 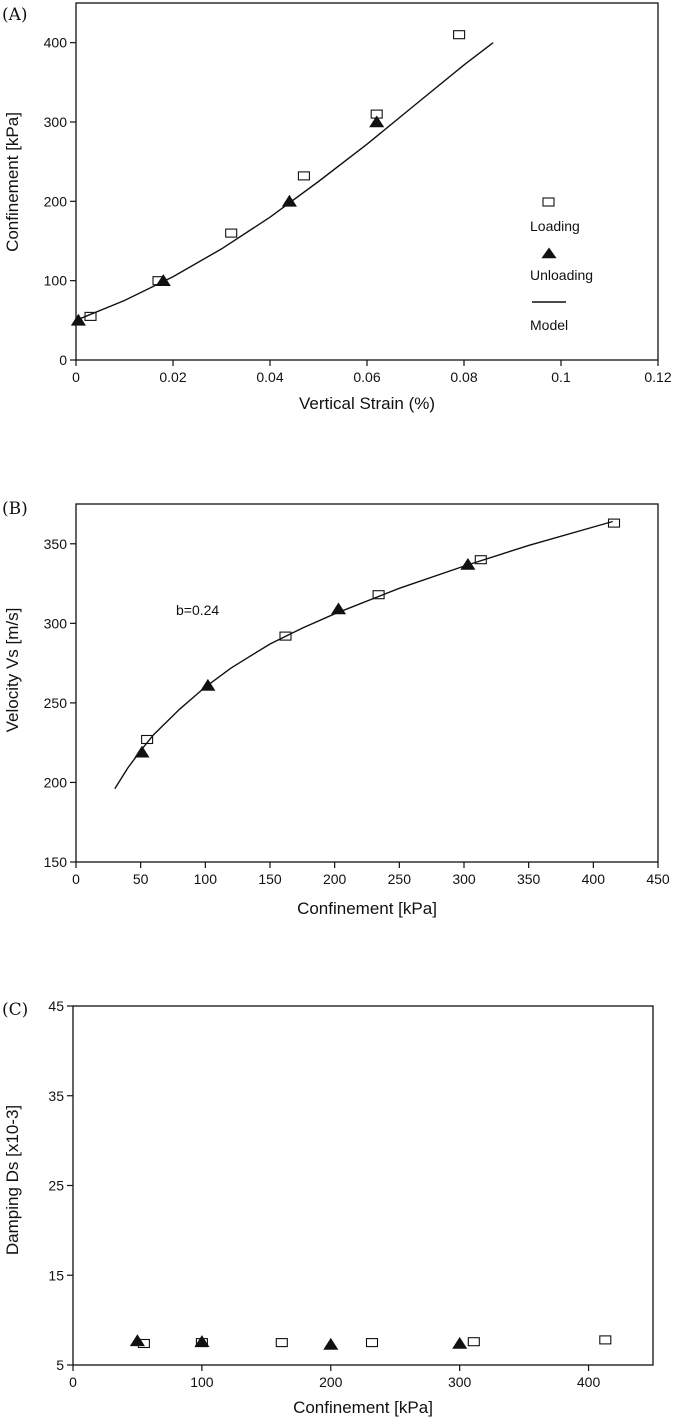 What do you see at coordinates (529, 879) in the screenshot?
I see `x-tick-label: 350` at bounding box center [529, 879].